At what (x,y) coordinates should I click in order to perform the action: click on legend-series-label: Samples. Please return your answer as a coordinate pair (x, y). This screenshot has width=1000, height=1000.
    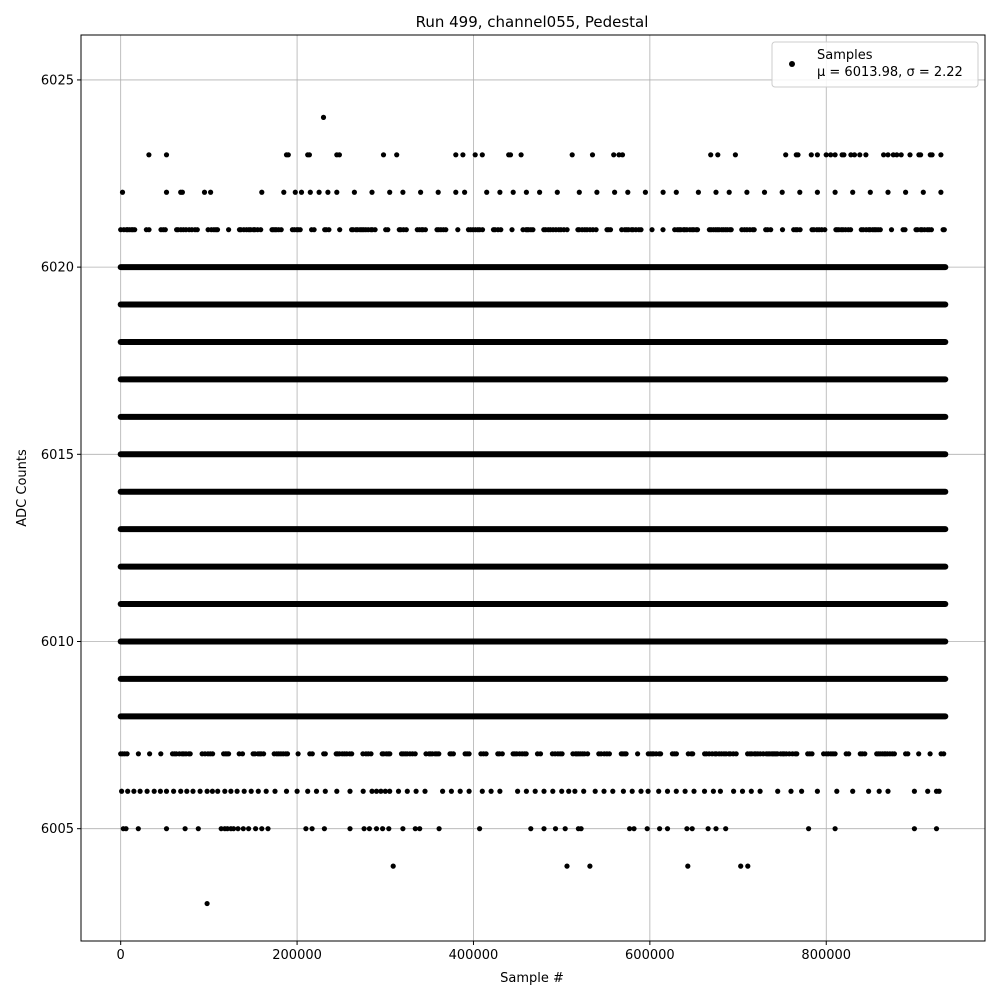
    Looking at the image, I should click on (845, 55).